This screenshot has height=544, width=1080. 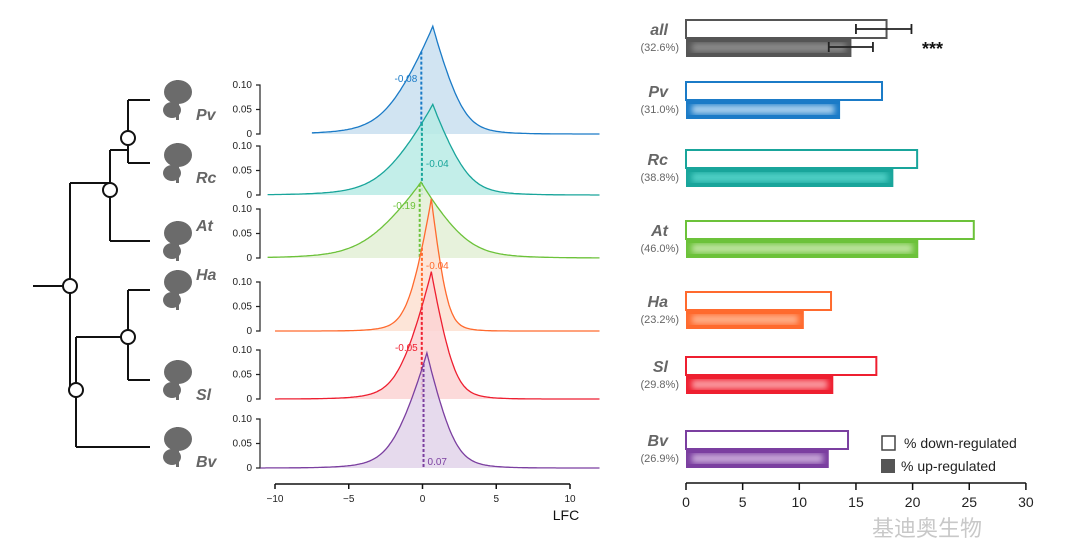 I want to click on density-fill-rc, so click(x=433, y=149).